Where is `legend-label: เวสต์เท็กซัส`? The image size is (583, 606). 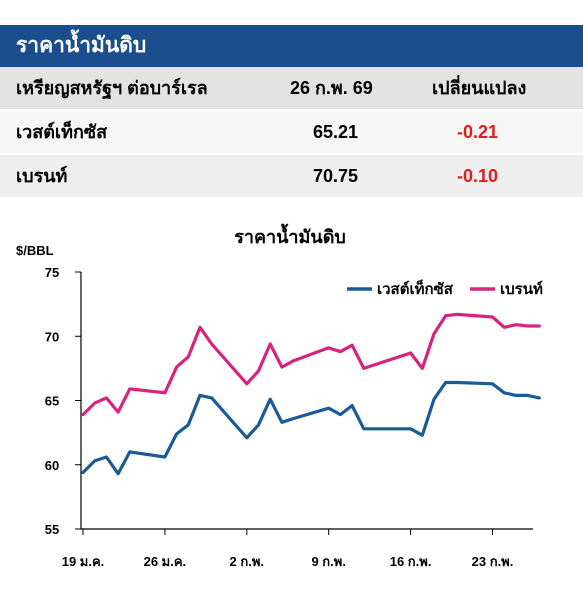
legend-label: เวสต์เท็กซัส is located at coordinates (415, 288).